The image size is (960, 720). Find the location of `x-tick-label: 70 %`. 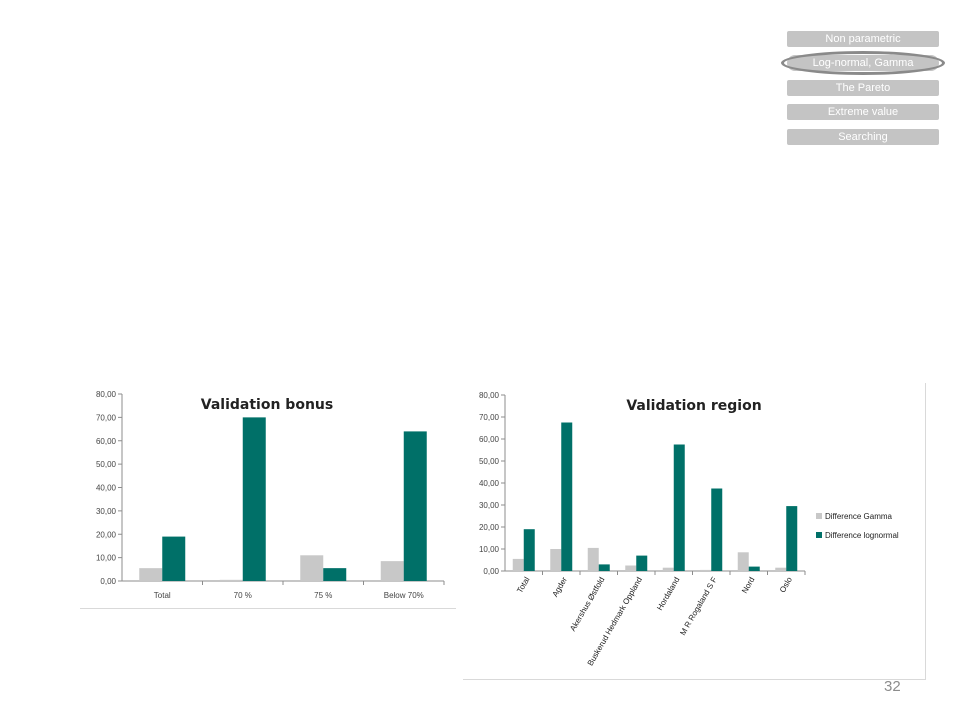

x-tick-label: 70 % is located at coordinates (243, 595).